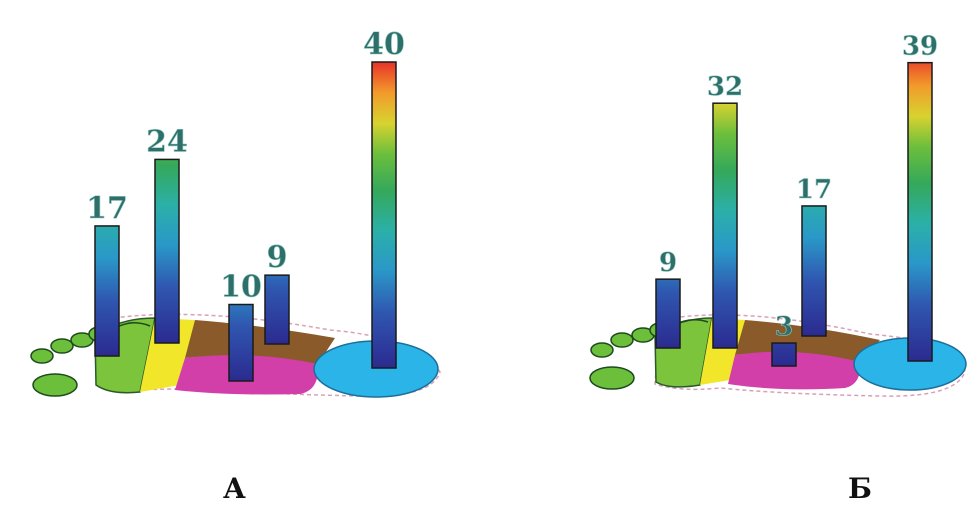 Image resolution: width=968 pixels, height=527 pixels. What do you see at coordinates (167, 141) in the screenshot?
I see `bar-value-label-a-2: 24` at bounding box center [167, 141].